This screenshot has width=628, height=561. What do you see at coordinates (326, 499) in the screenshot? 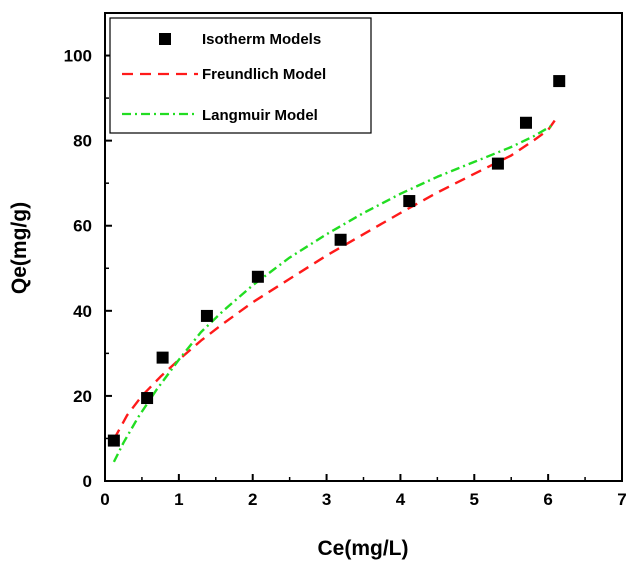
I see `x-tick-label: 3` at bounding box center [326, 499].